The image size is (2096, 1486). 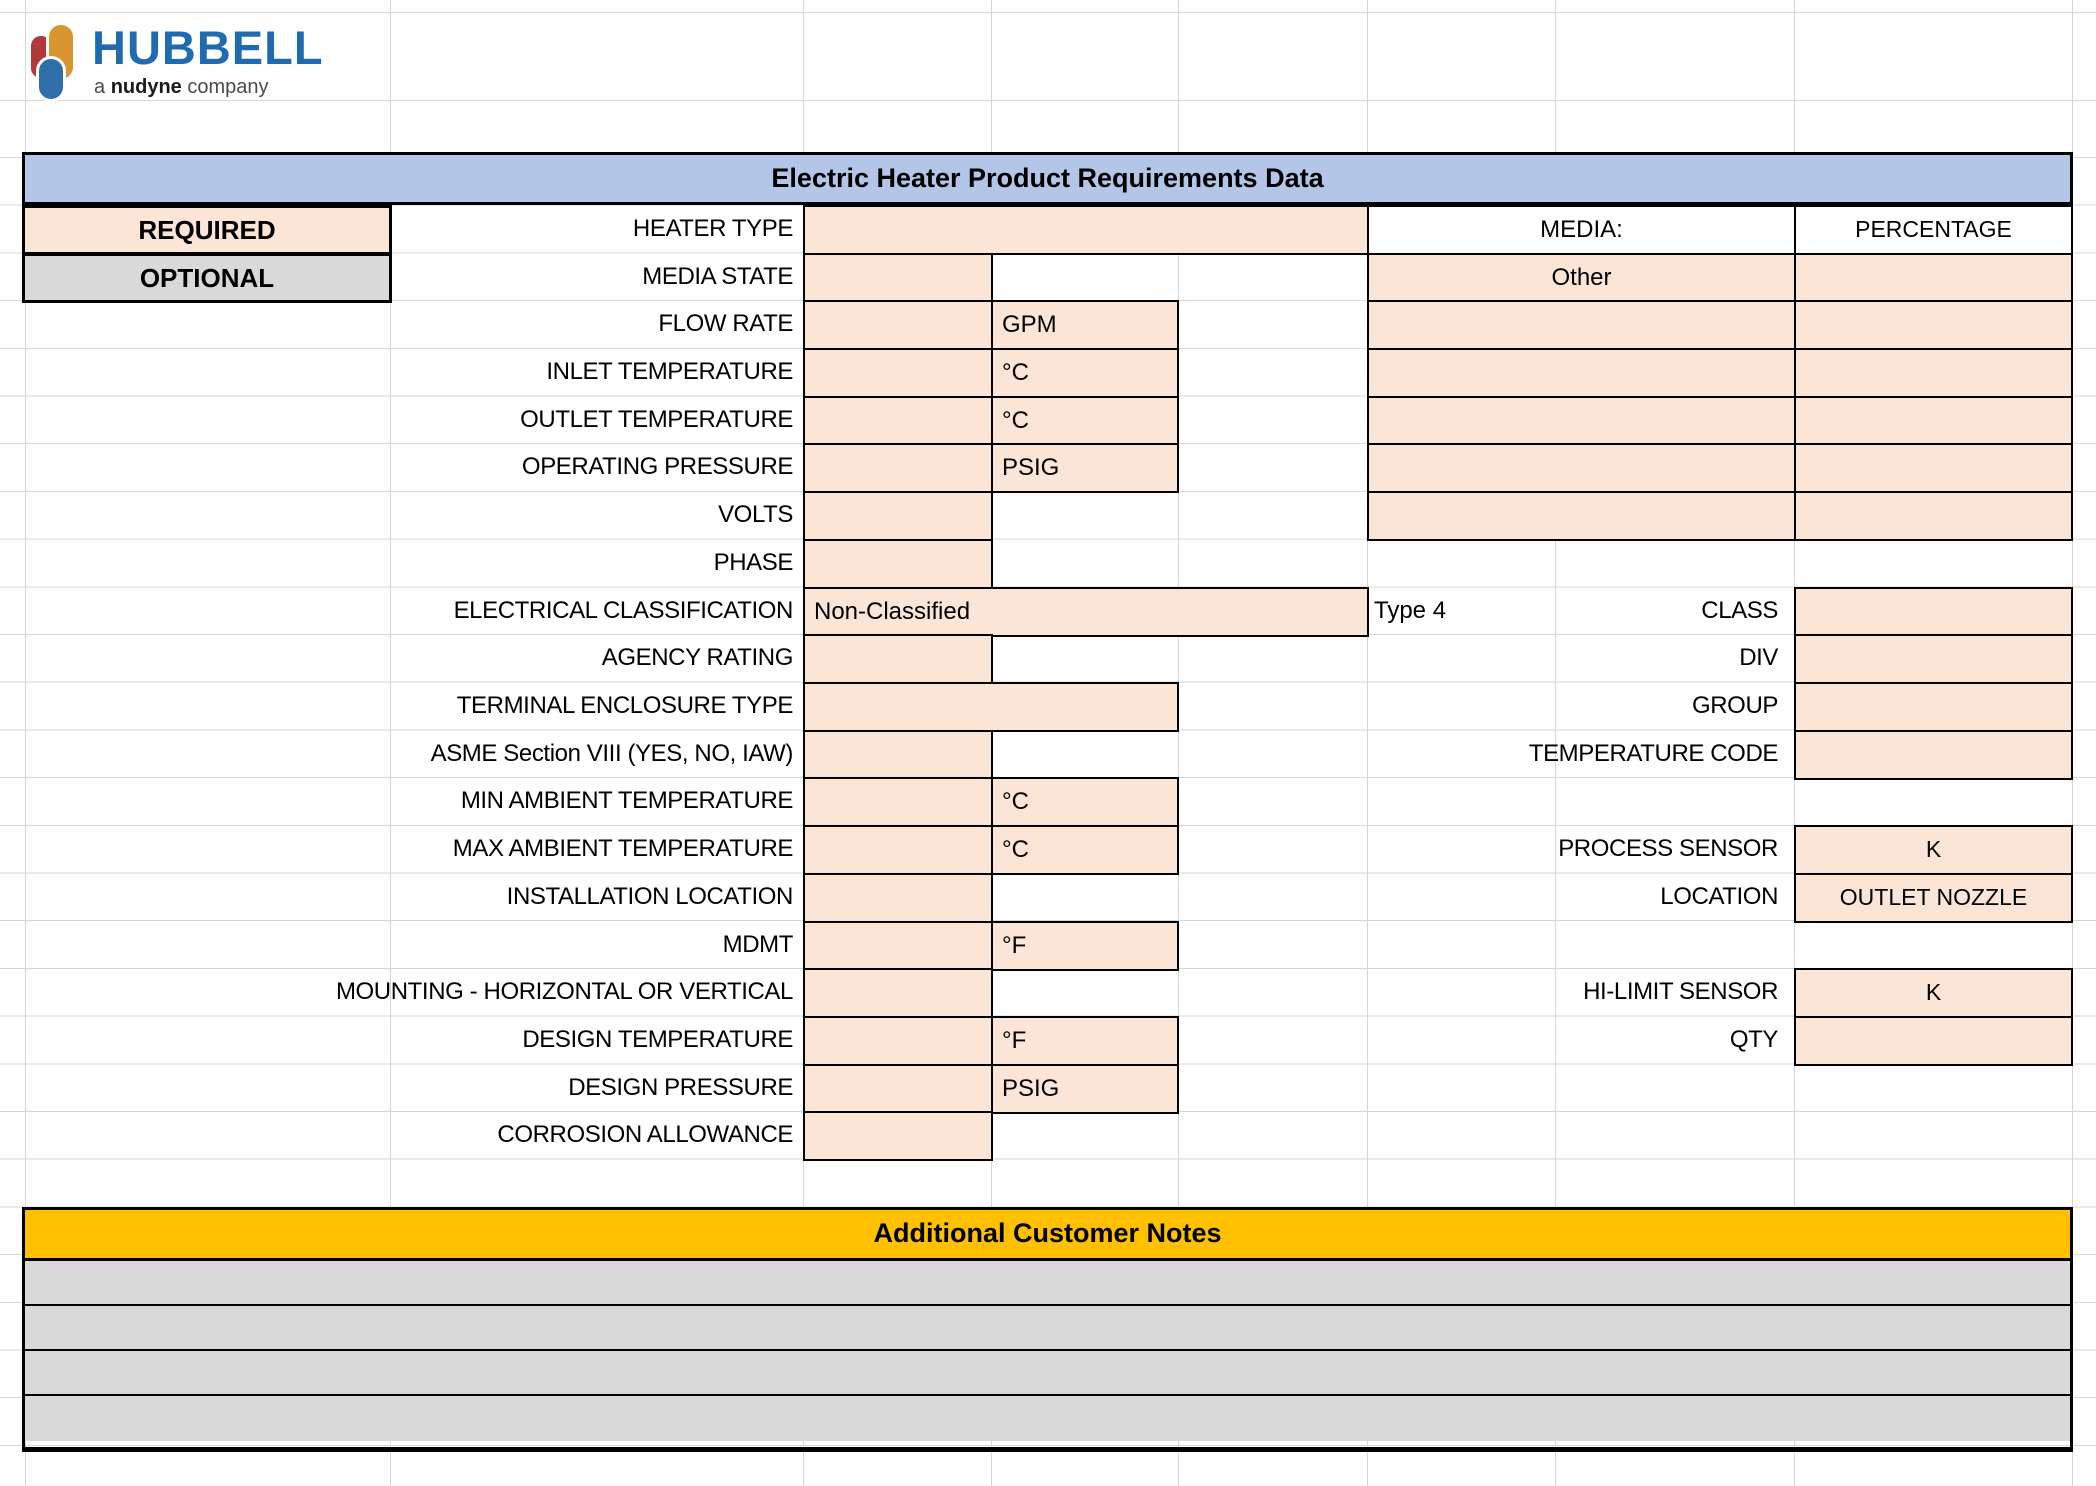 What do you see at coordinates (1085, 850) in the screenshot?
I see `max-ambient-temperature-unit: °C` at bounding box center [1085, 850].